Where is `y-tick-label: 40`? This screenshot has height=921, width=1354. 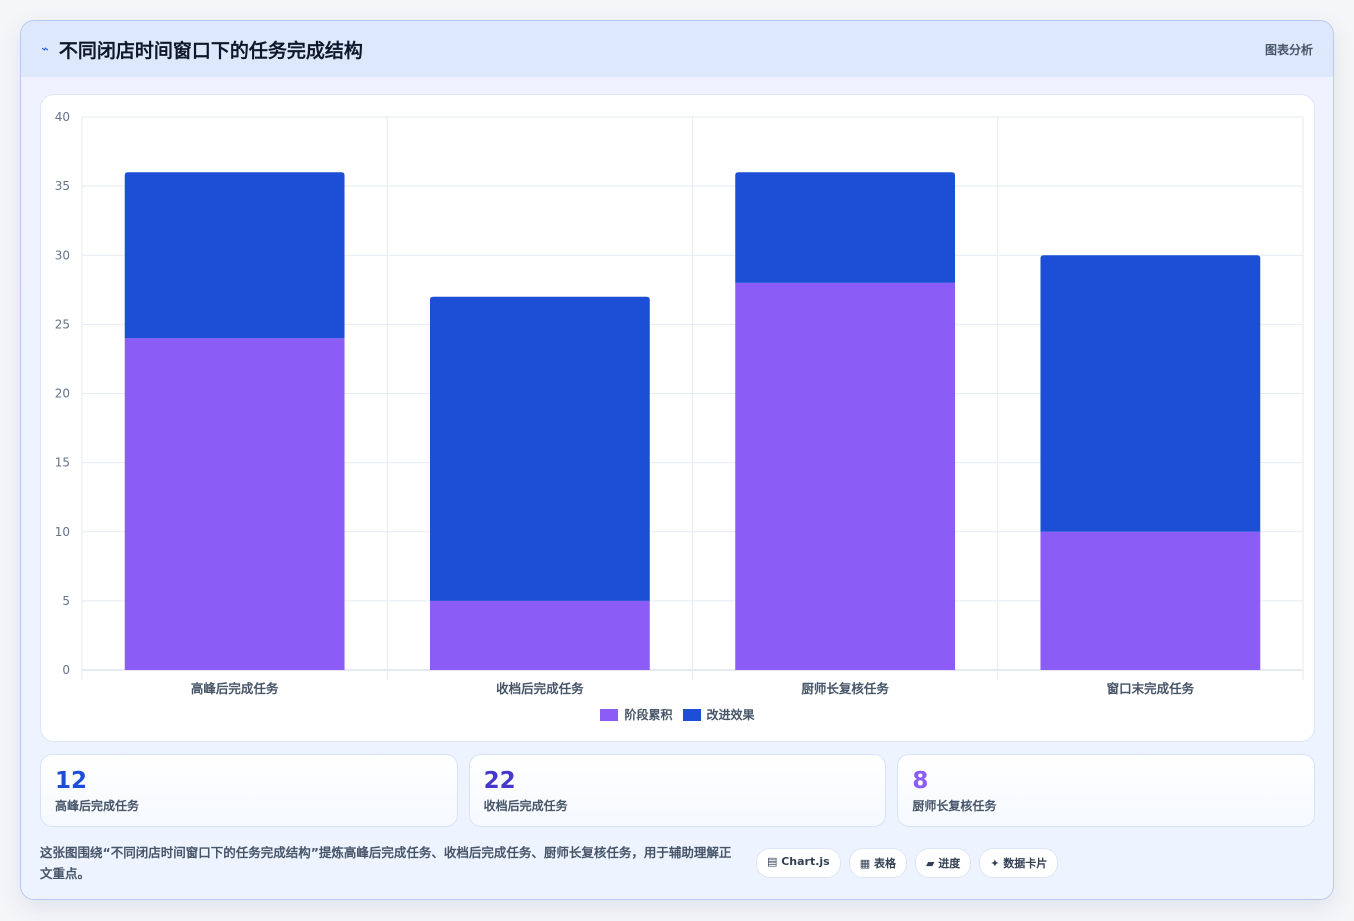 y-tick-label: 40 is located at coordinates (62, 117).